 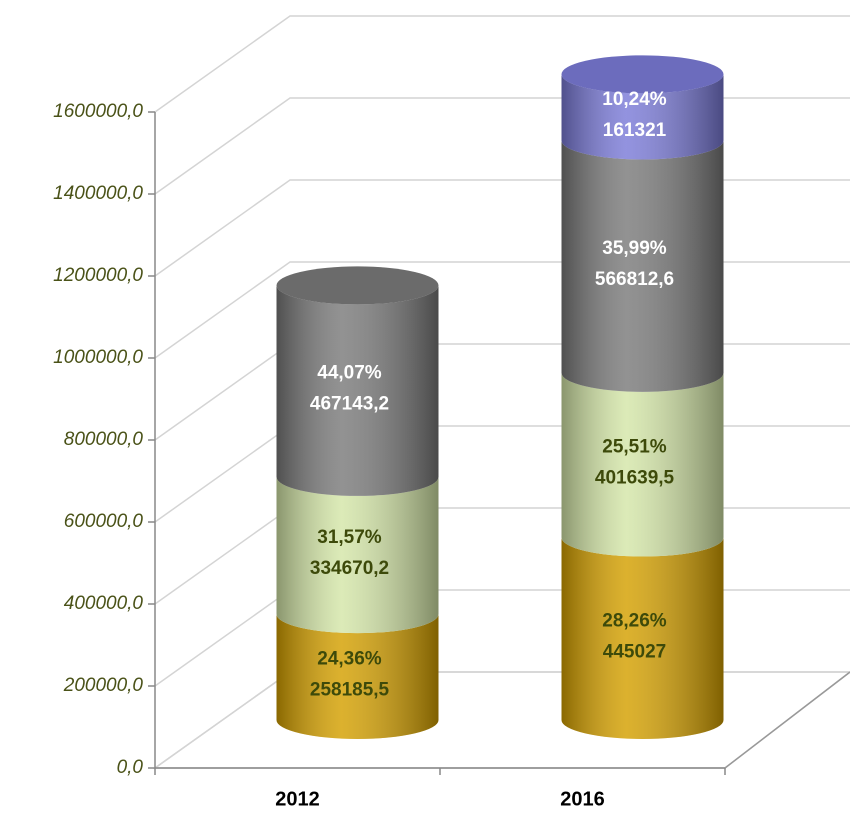 I want to click on value-label: 334670,2, so click(x=349, y=568).